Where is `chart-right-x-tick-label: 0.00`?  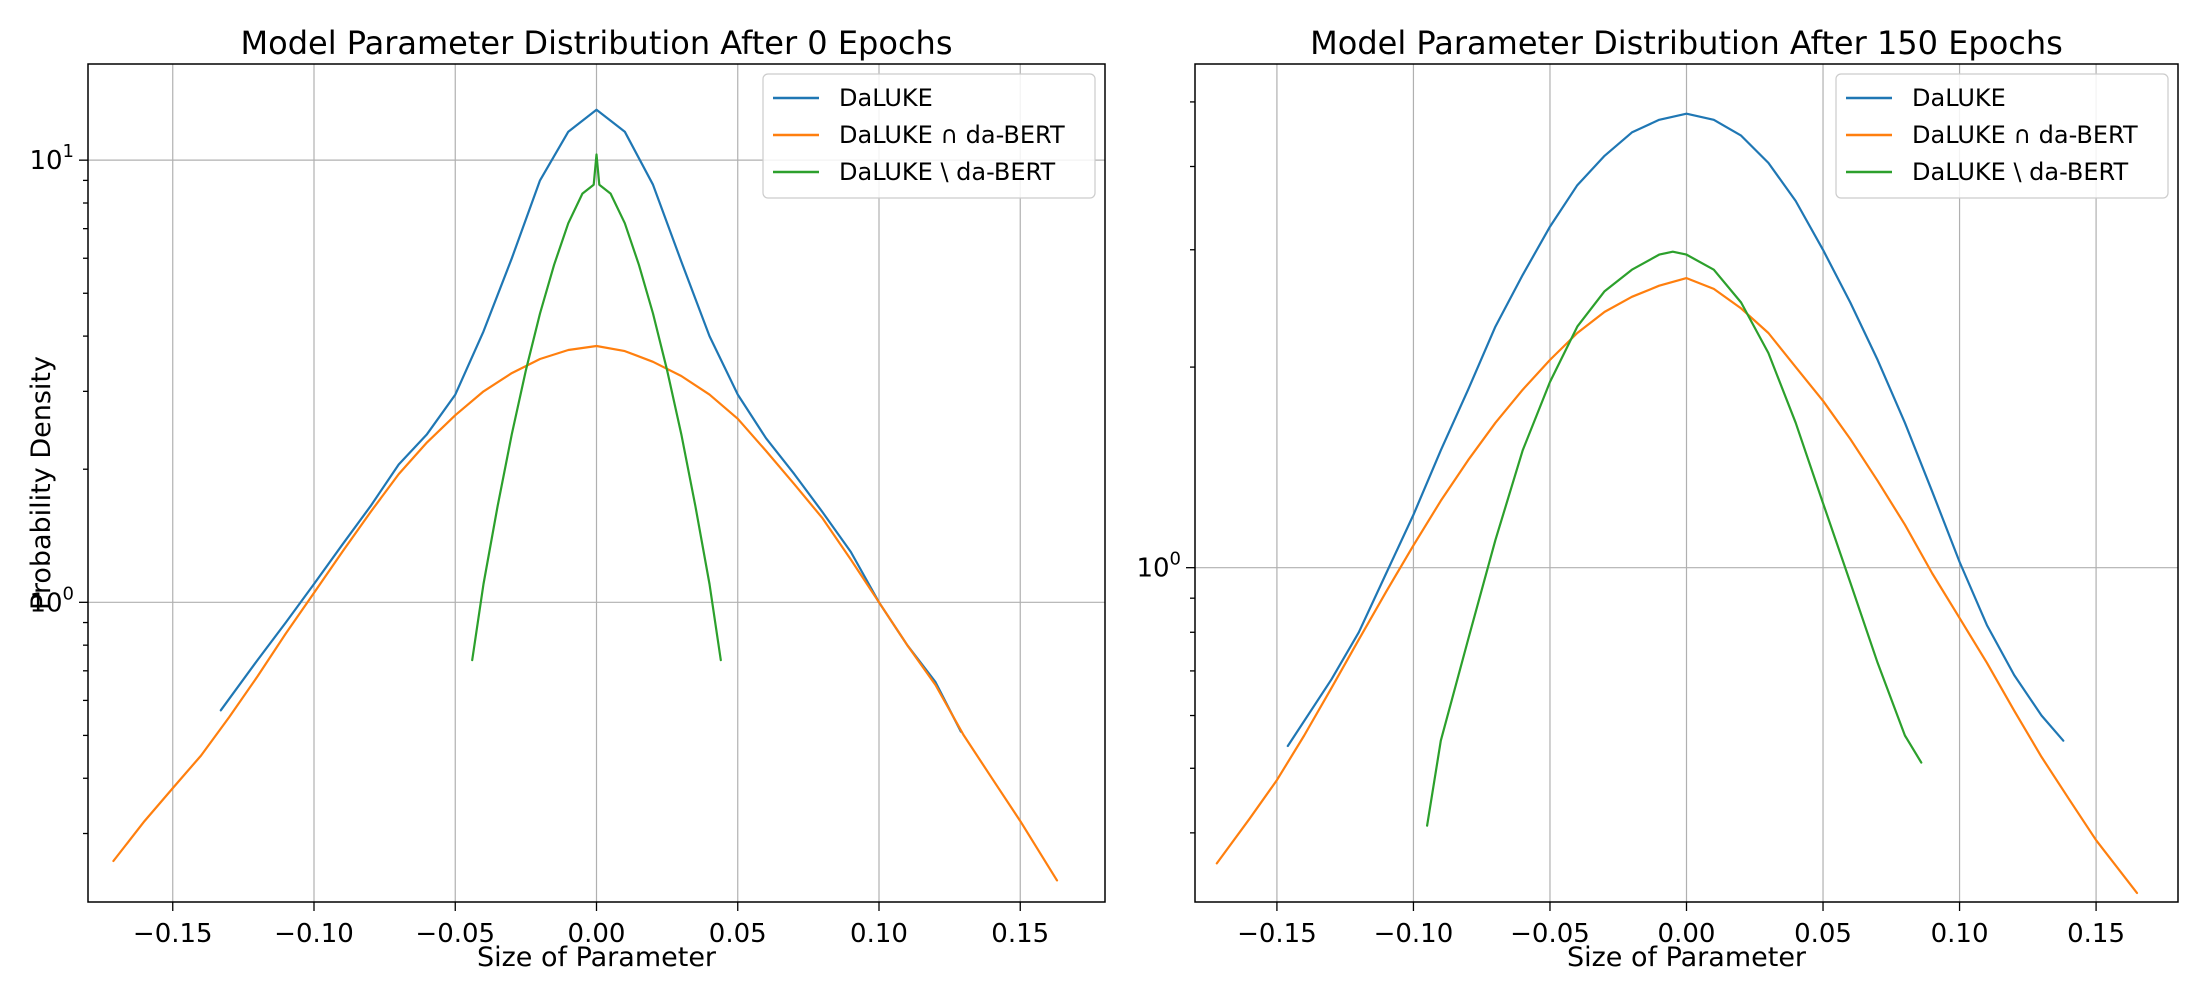
chart-right-x-tick-label: 0.00 is located at coordinates (1687, 934).